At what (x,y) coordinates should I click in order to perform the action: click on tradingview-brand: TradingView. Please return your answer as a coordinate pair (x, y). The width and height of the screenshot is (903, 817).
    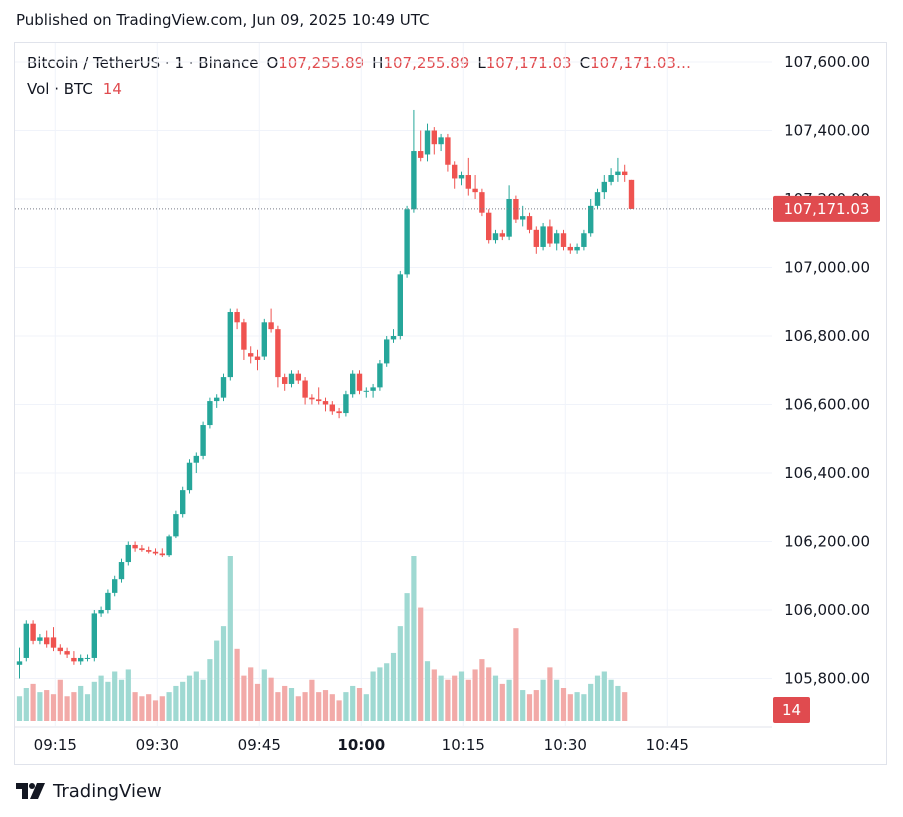
    Looking at the image, I should click on (89, 791).